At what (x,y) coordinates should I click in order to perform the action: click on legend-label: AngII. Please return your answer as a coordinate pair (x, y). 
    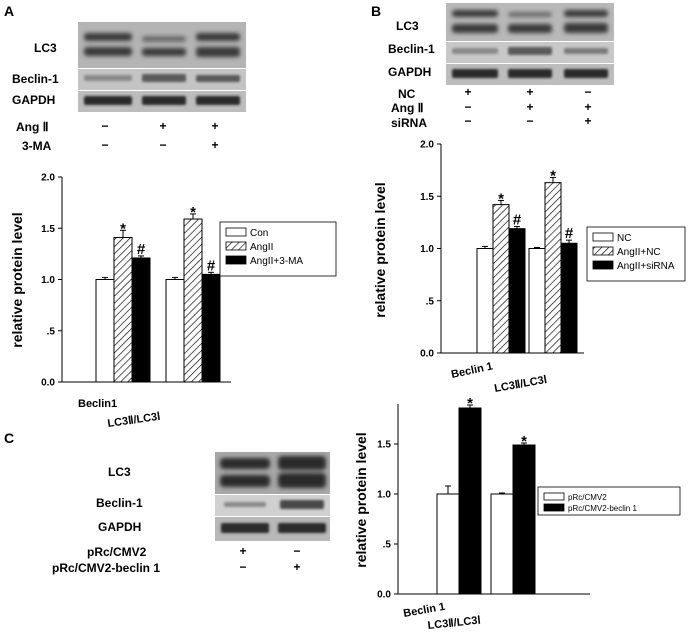
    Looking at the image, I should click on (261, 247).